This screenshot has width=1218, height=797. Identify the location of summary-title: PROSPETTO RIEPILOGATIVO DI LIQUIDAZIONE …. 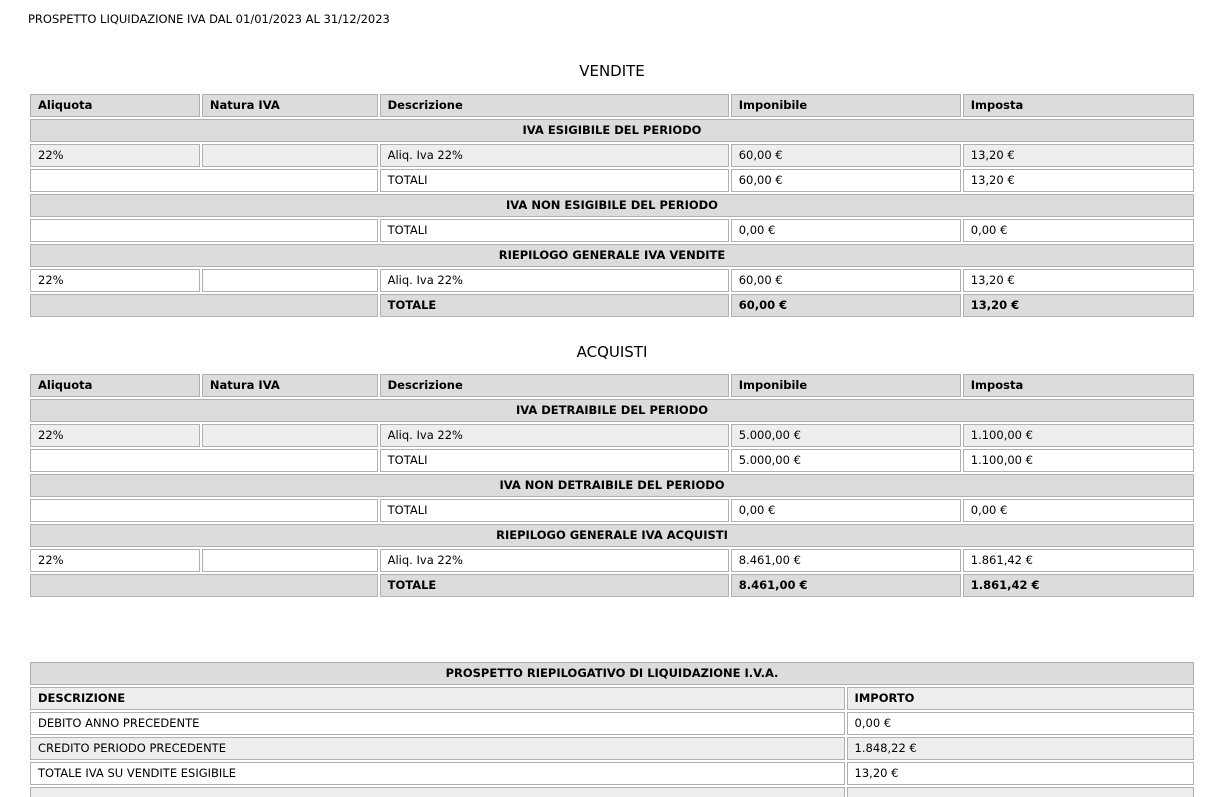
(612, 673).